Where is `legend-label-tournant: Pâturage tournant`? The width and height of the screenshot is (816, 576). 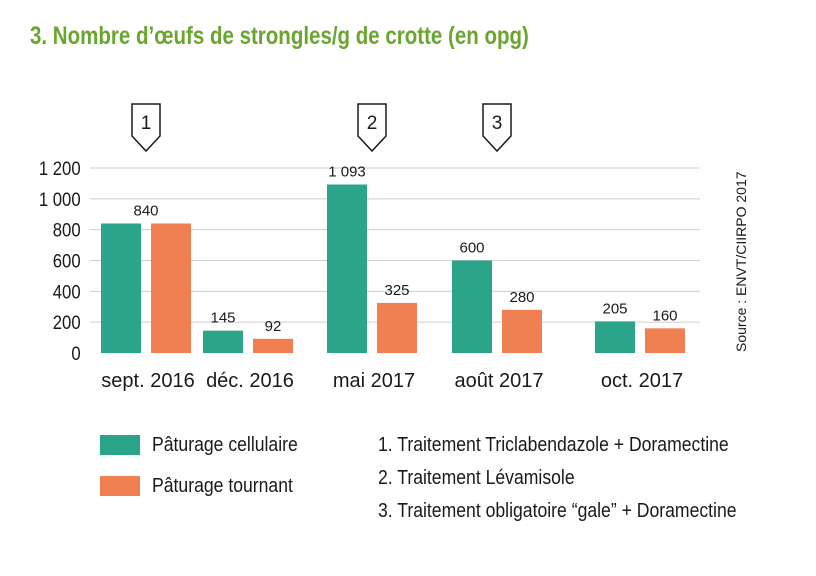
legend-label-tournant: Pâturage tournant is located at coordinates (222, 485).